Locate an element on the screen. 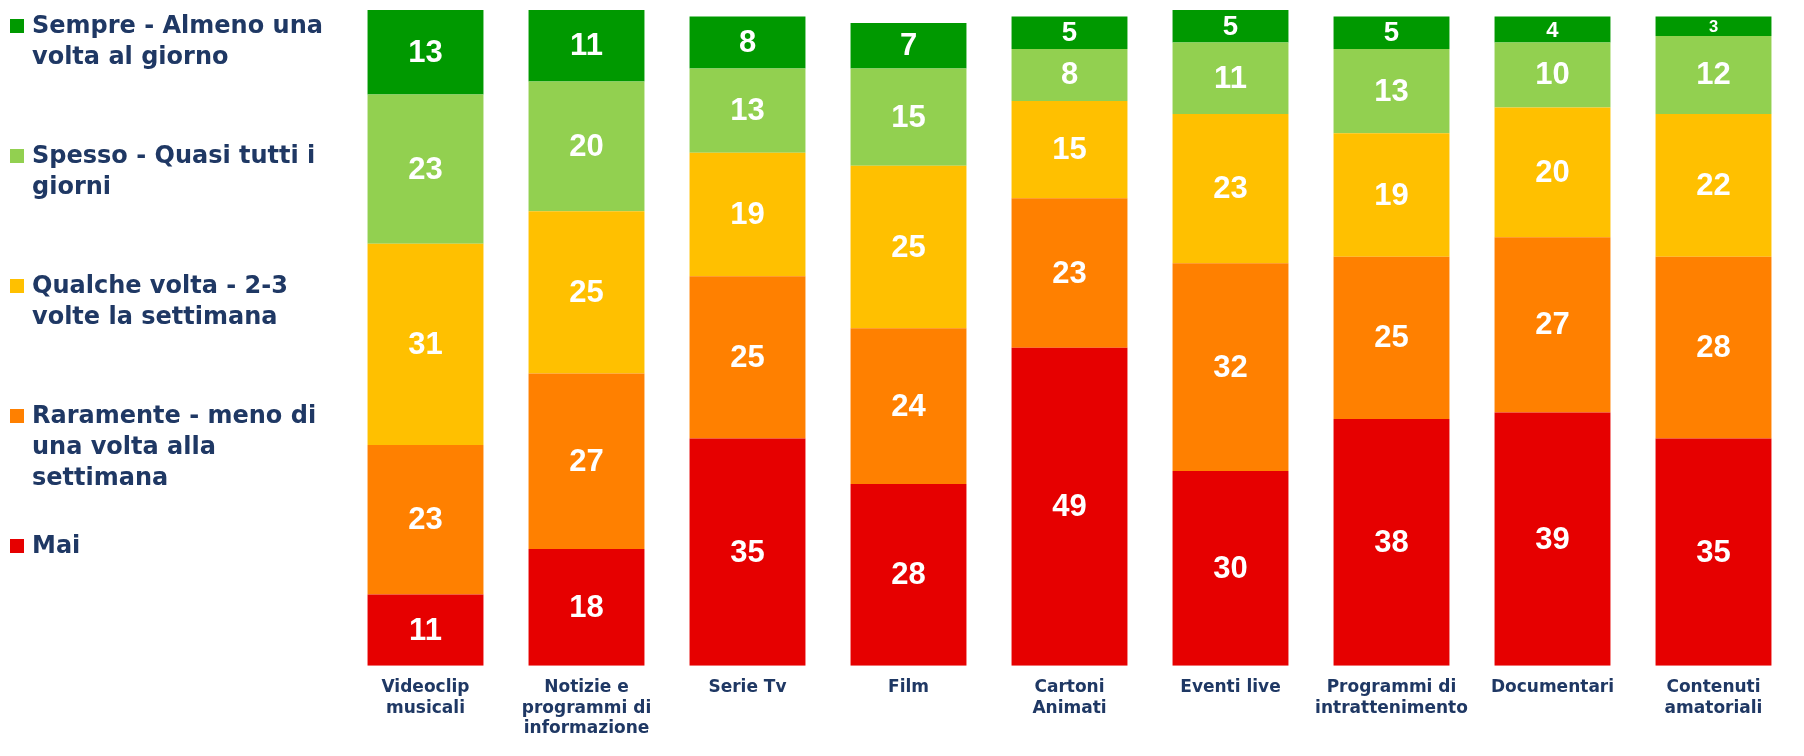  data-label: 22 is located at coordinates (1713, 184).